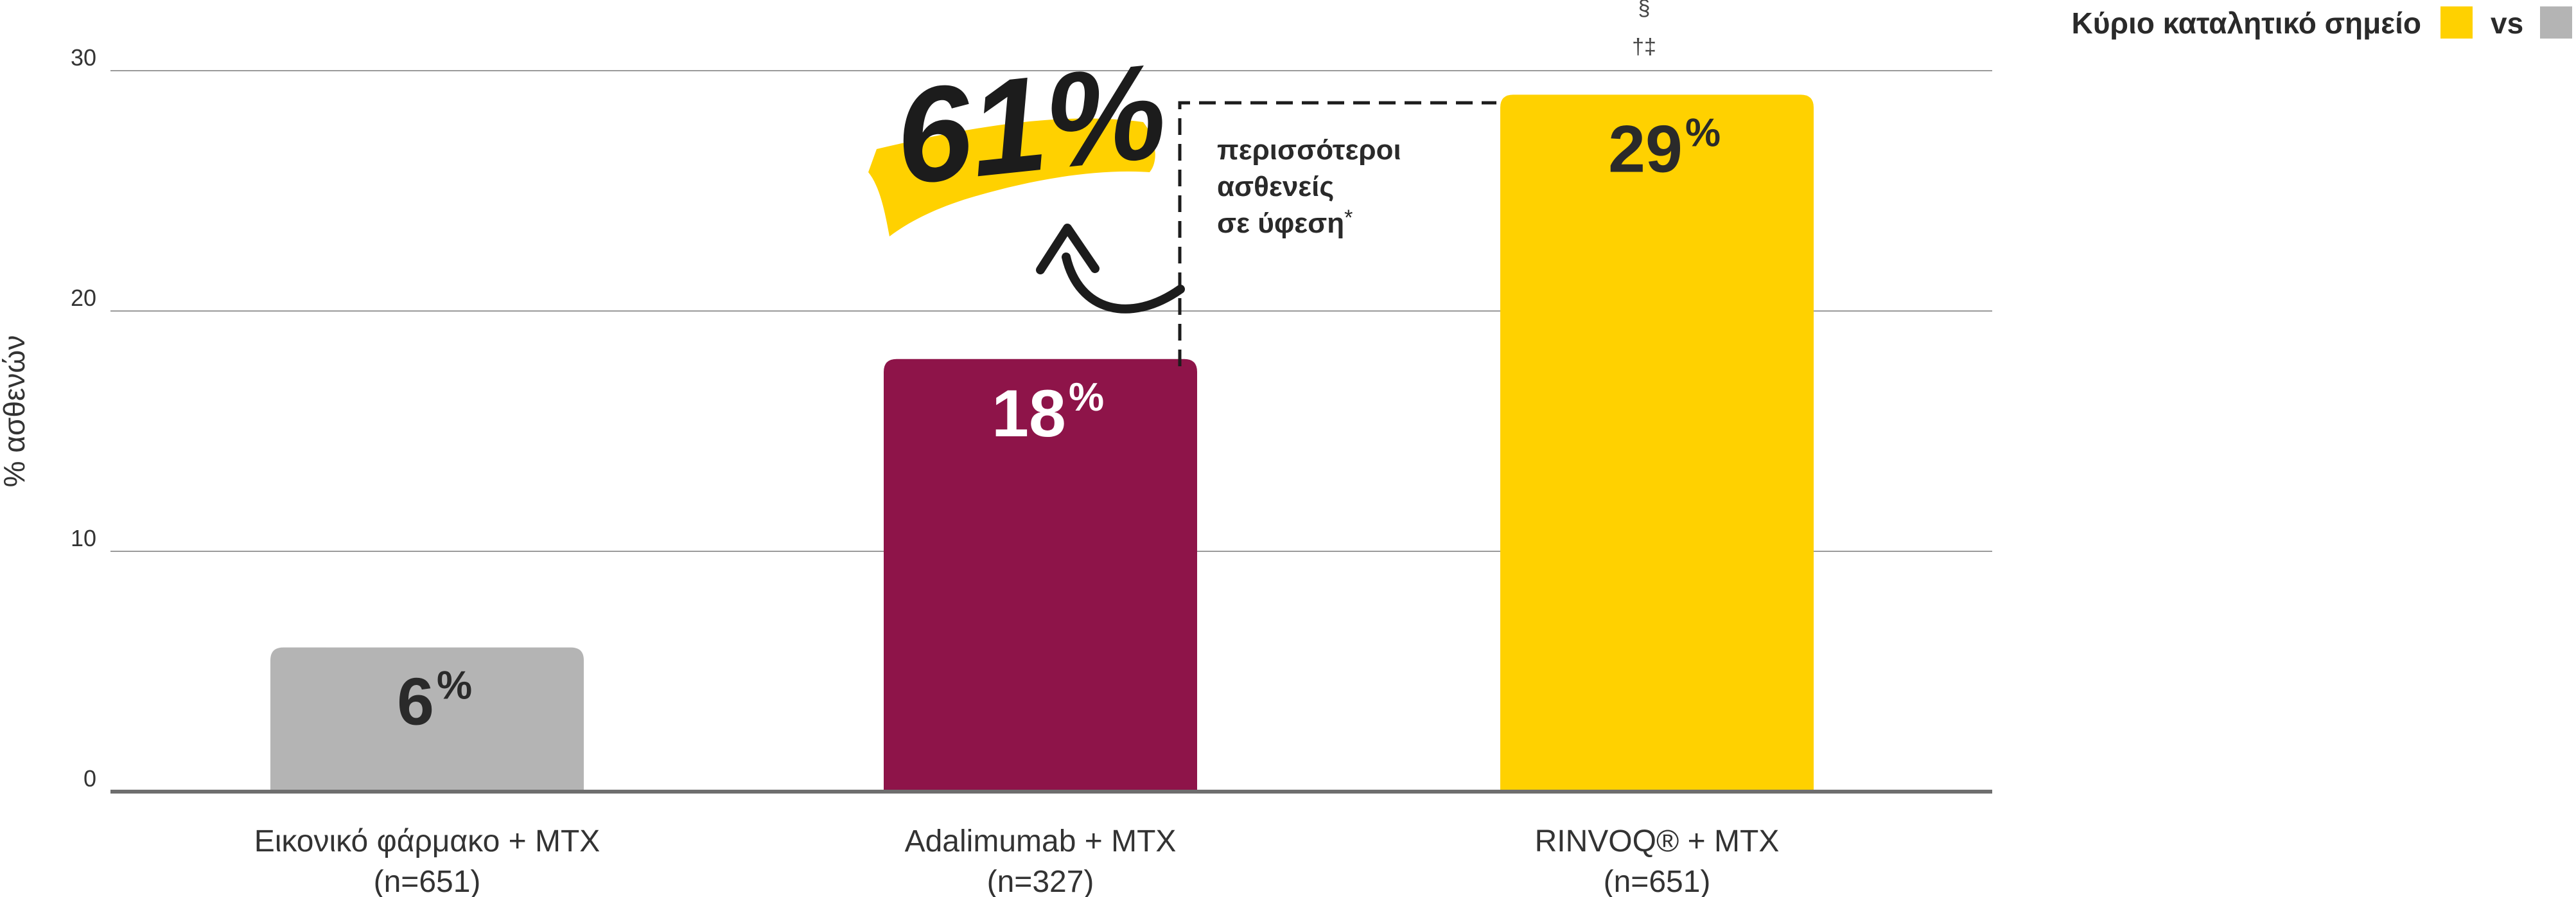 This screenshot has width=2576, height=897. What do you see at coordinates (1040, 881) in the screenshot?
I see `x-category-n-label: (n=327)` at bounding box center [1040, 881].